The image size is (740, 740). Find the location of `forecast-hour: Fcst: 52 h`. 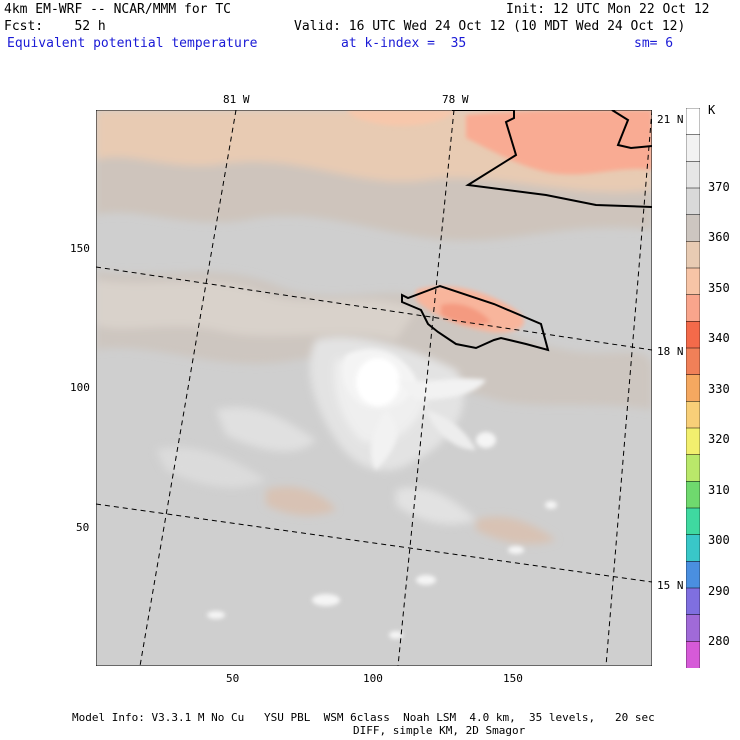

forecast-hour: Fcst: 52 h is located at coordinates (55, 26).